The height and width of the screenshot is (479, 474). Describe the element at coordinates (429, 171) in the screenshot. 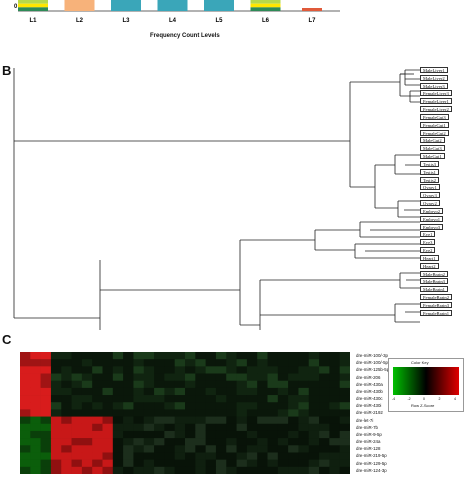

I see `dendrogram-leaf-label: Testis1` at that location.